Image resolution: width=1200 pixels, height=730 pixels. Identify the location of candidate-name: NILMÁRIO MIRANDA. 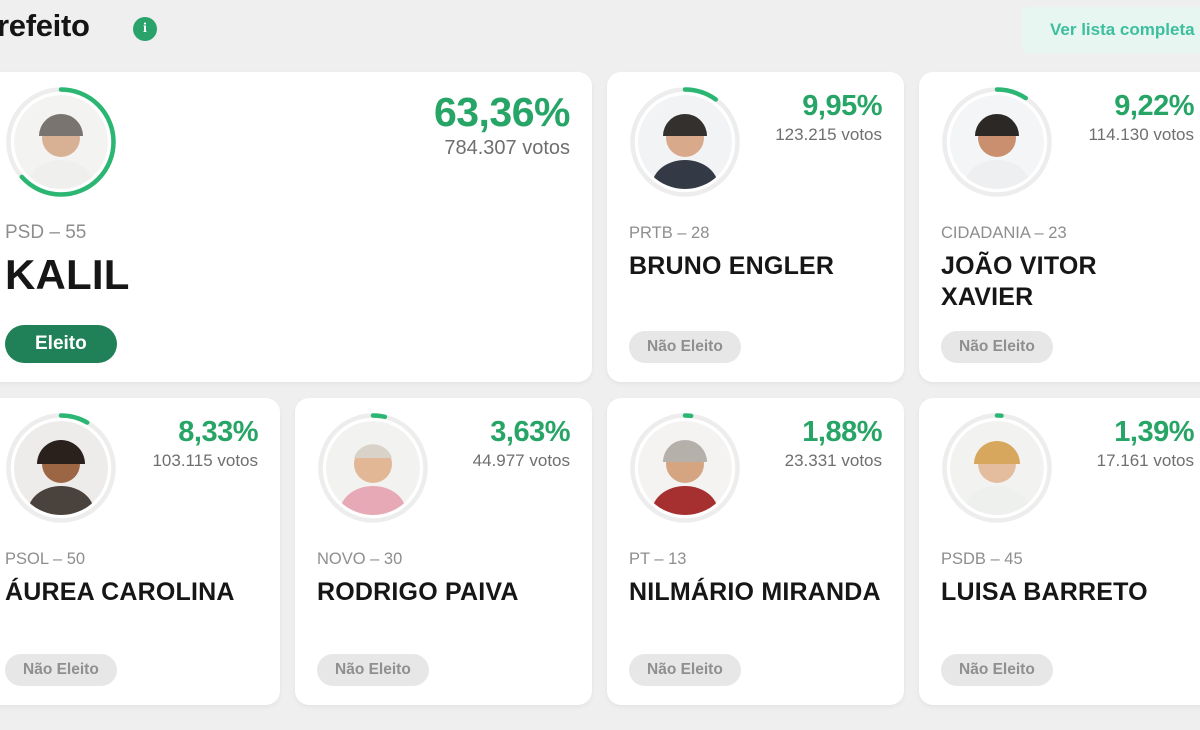
(755, 592).